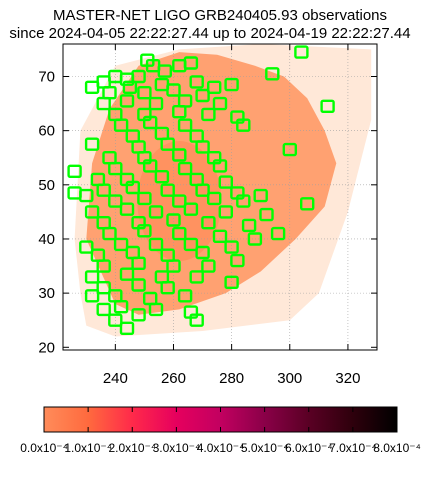 This screenshot has width=440, height=480. Describe the element at coordinates (88, 448) in the screenshot. I see `colorbar-tick-label: 1.0x10⁻⁴` at that location.